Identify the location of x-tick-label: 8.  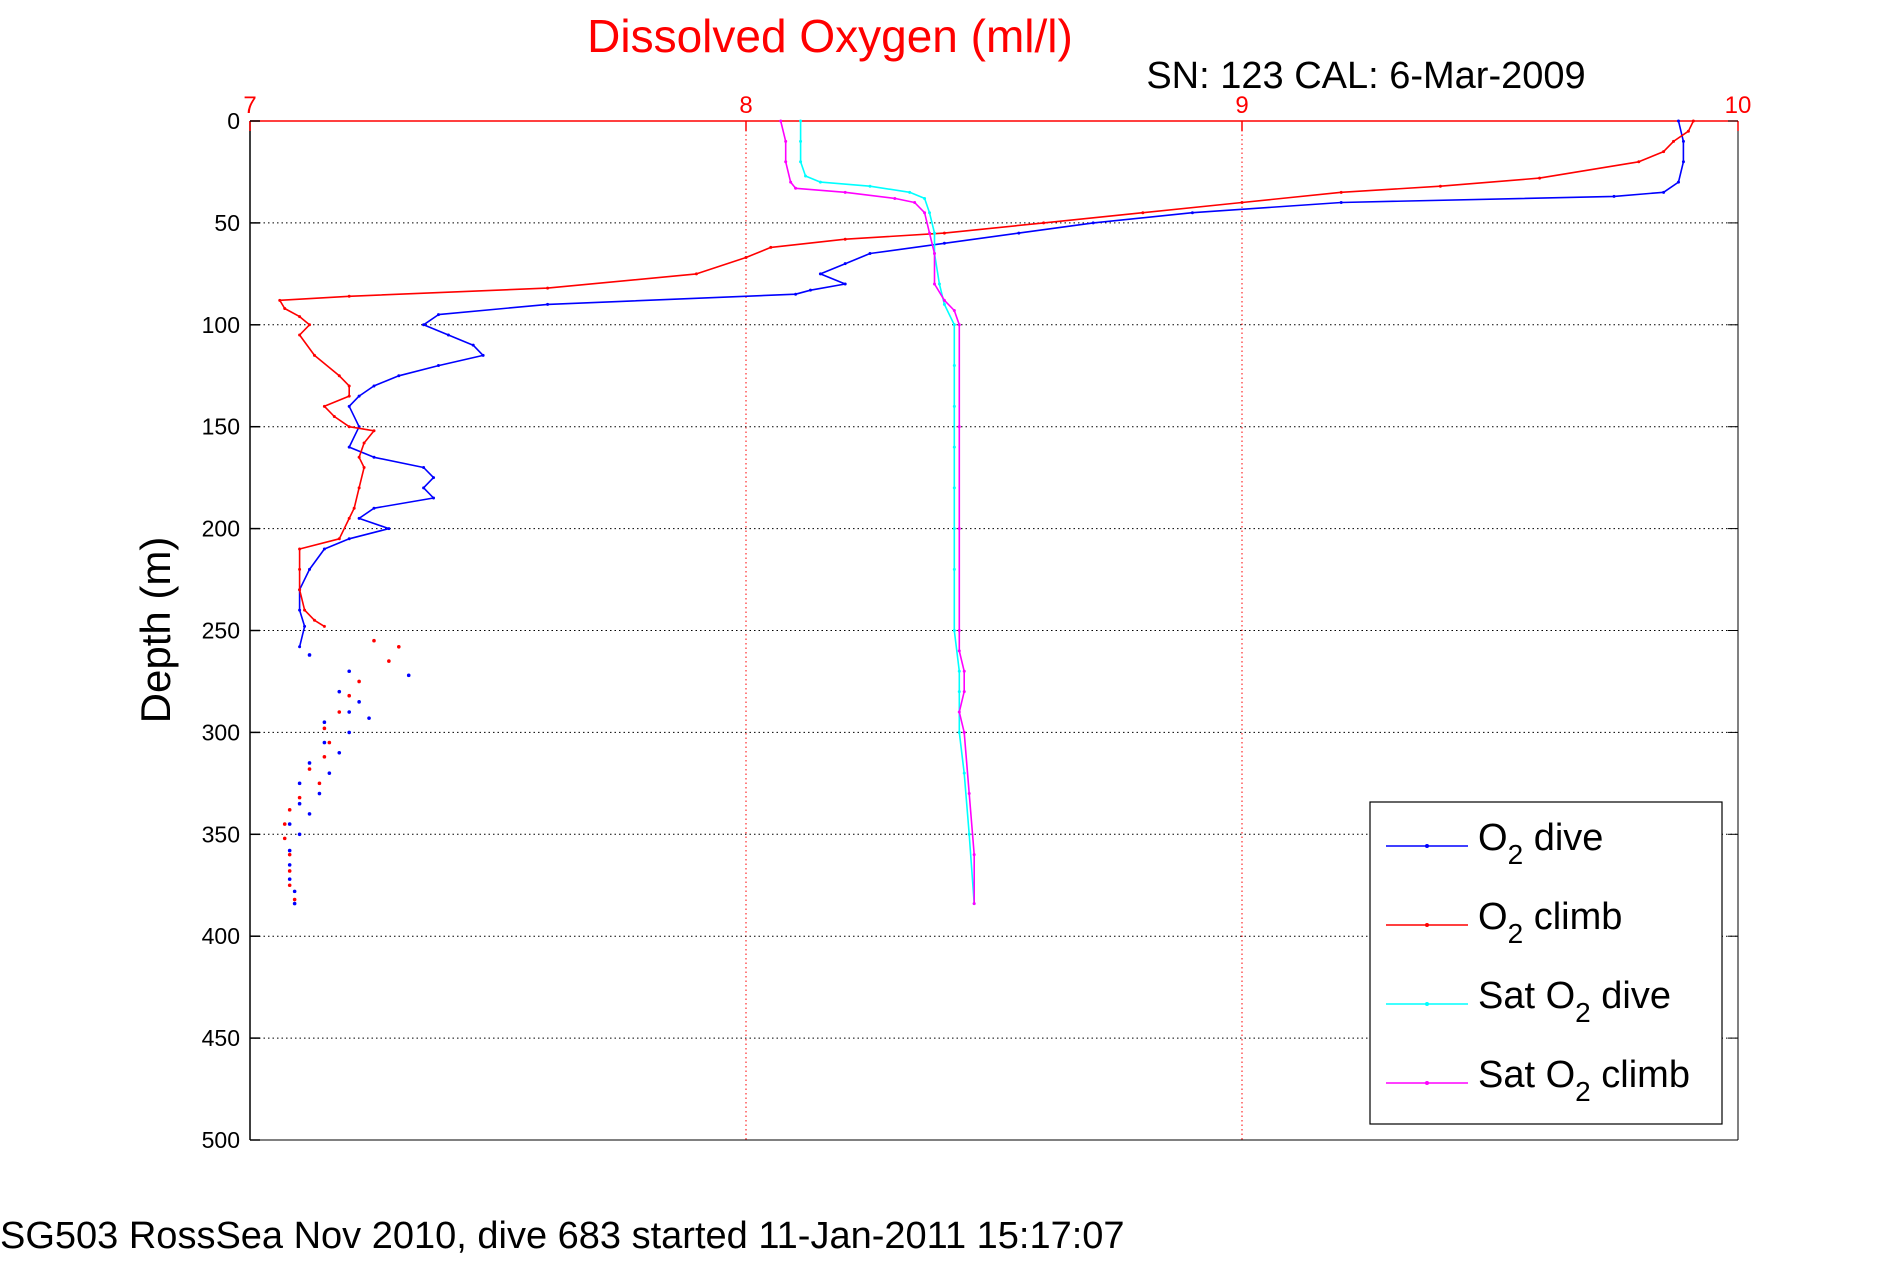
(745, 105).